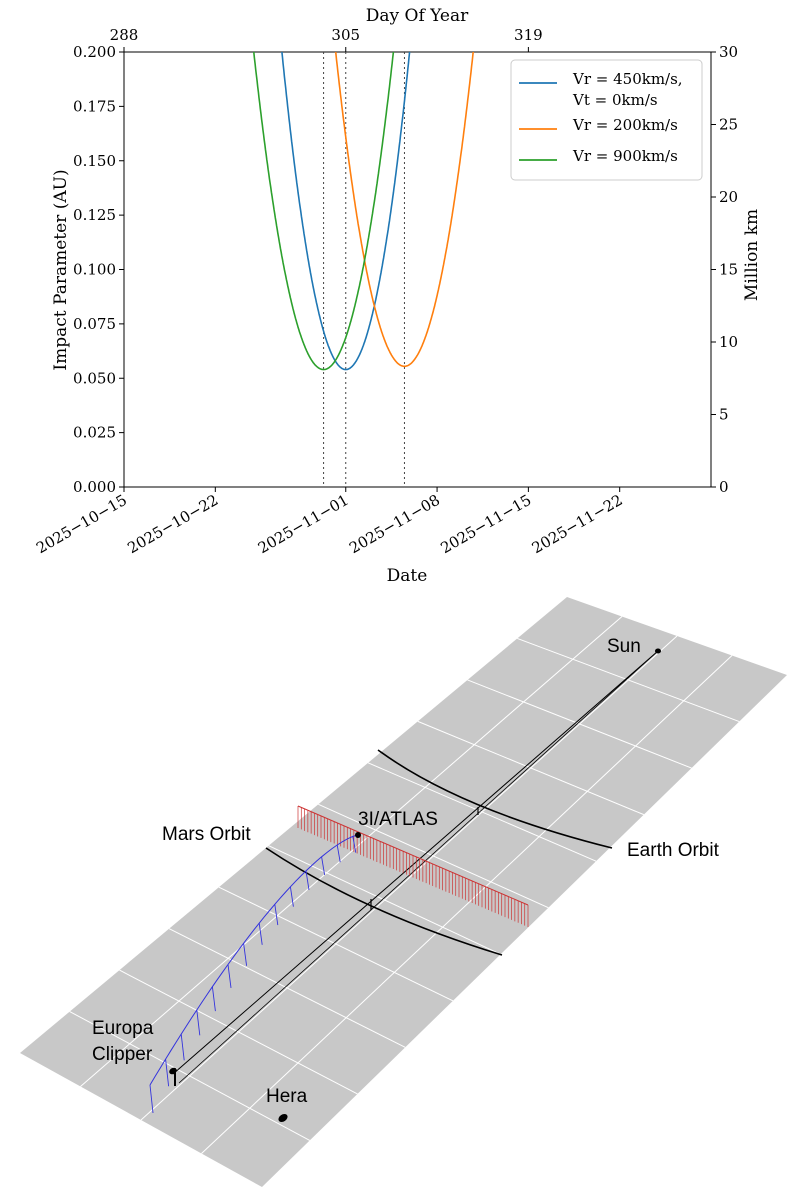 This screenshot has height=1200, width=797. What do you see at coordinates (94, 215) in the screenshot?
I see `y-tick-label: 0.125` at bounding box center [94, 215].